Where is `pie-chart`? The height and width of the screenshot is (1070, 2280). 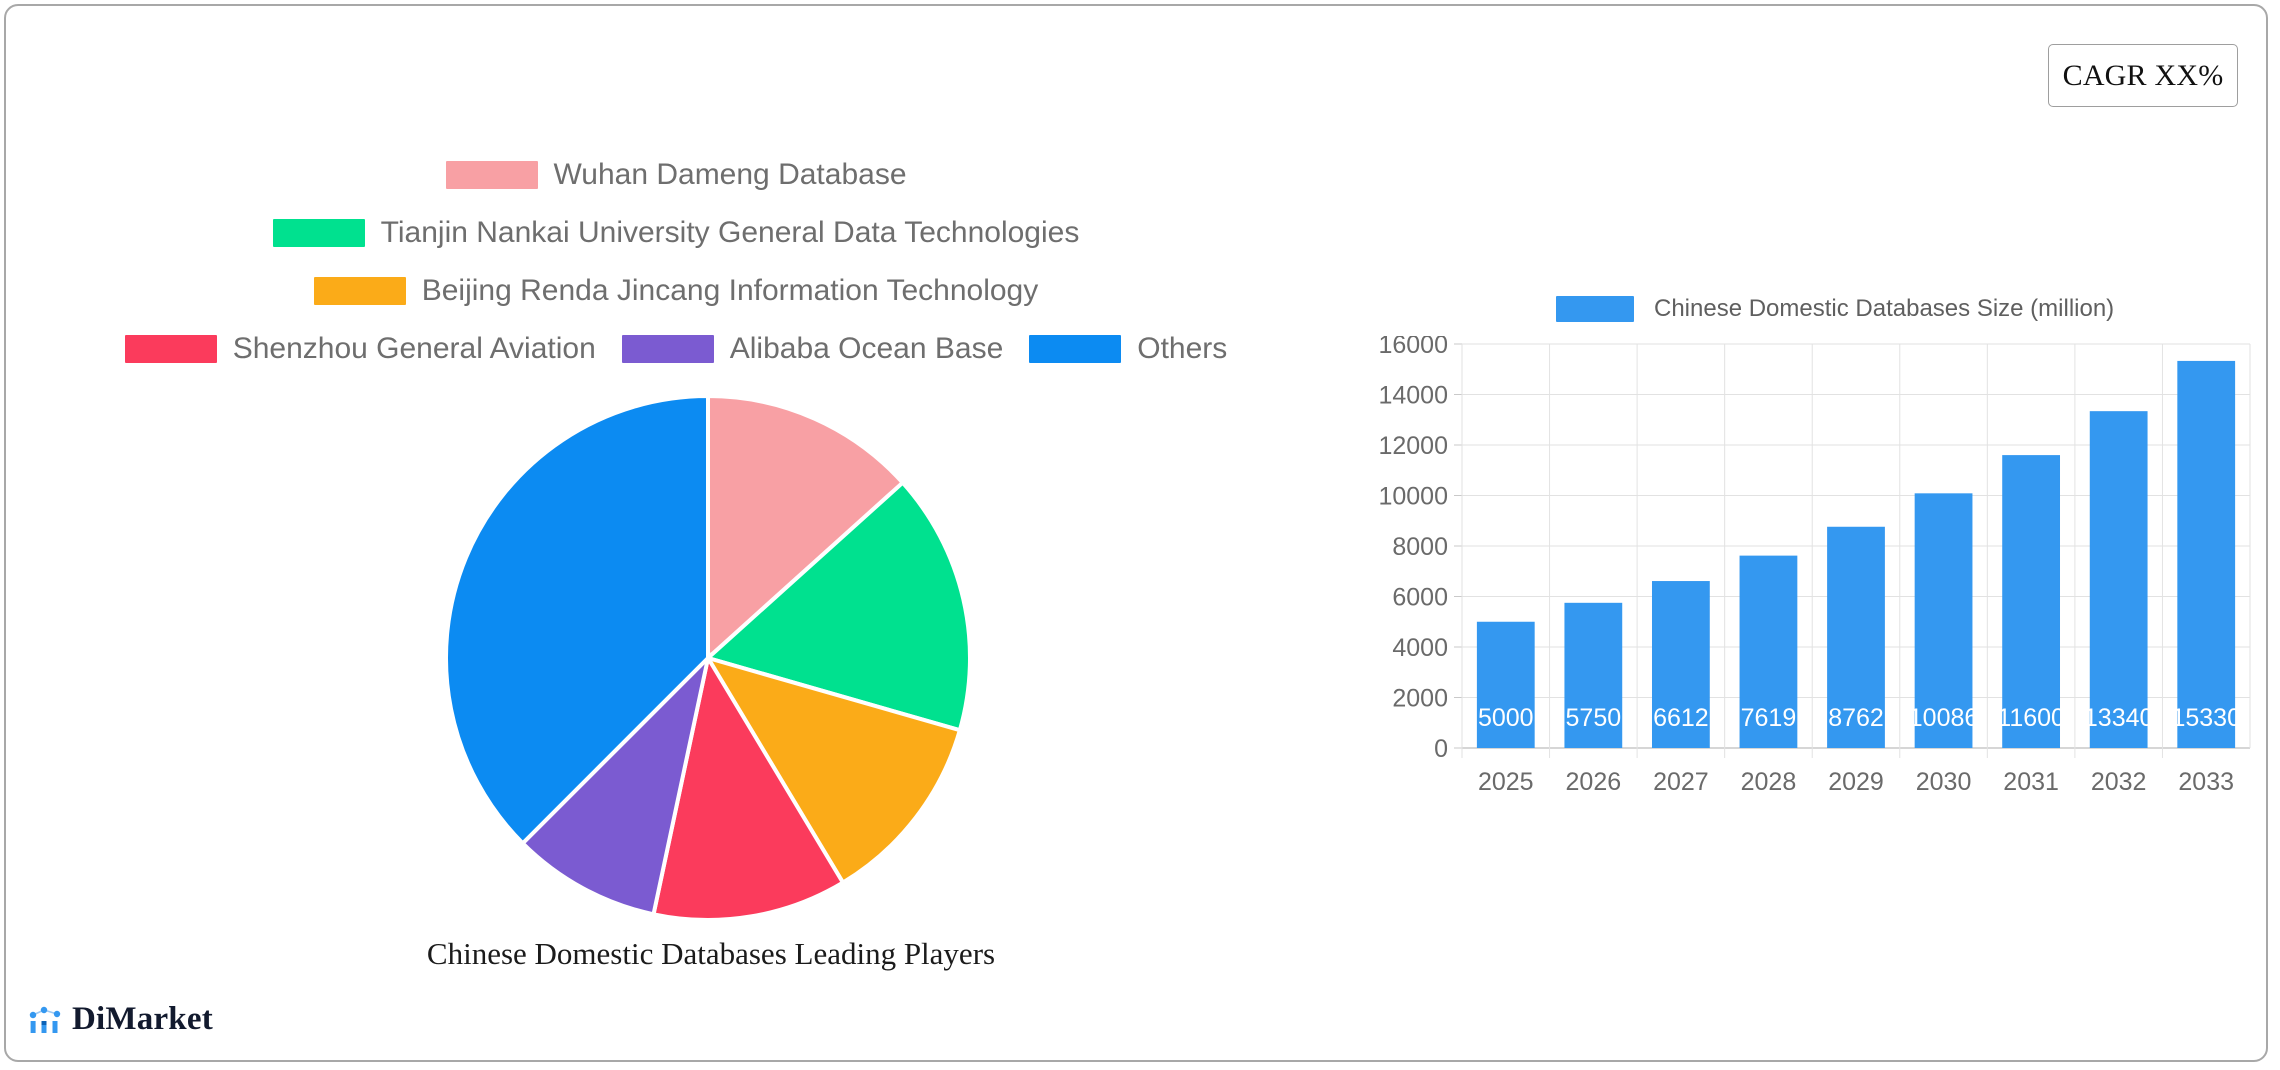
pie-chart is located at coordinates (708, 658).